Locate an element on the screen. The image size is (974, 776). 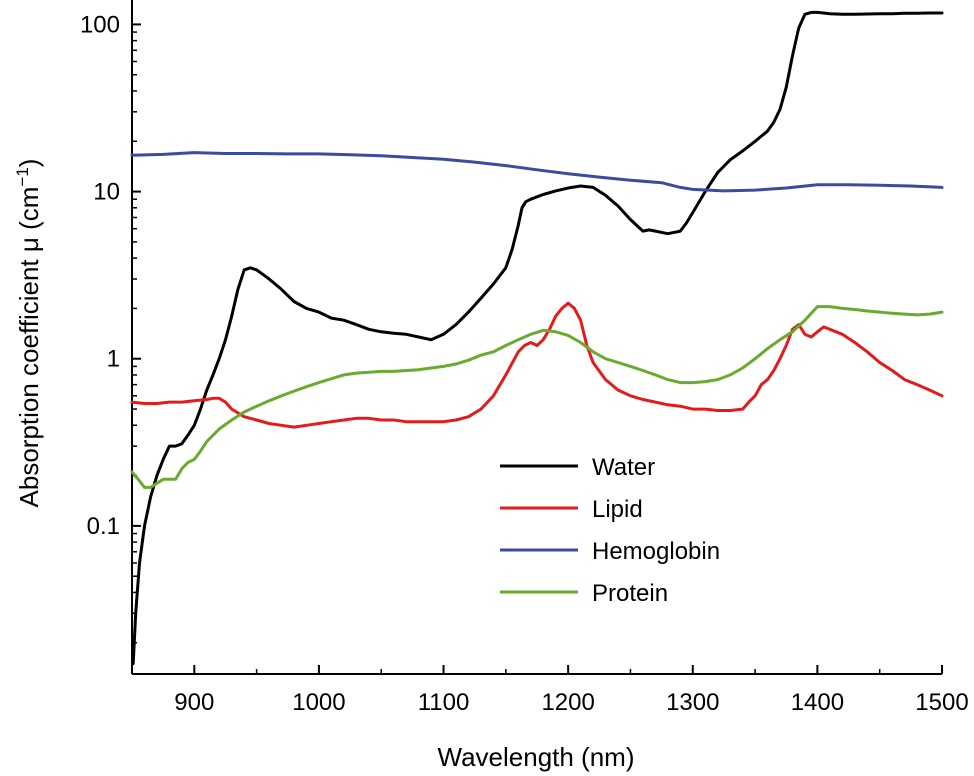
x-tick-label: 1500 is located at coordinates (941, 702).